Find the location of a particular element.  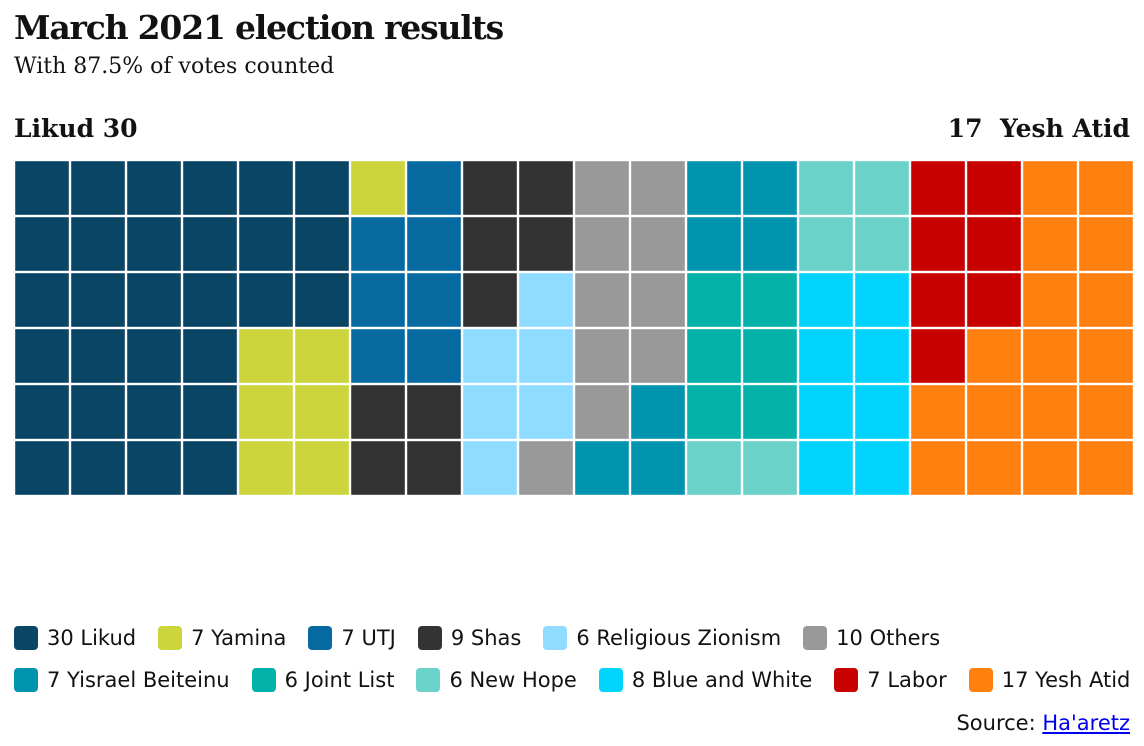

legend-label: 6 Joint List is located at coordinates (339, 680).